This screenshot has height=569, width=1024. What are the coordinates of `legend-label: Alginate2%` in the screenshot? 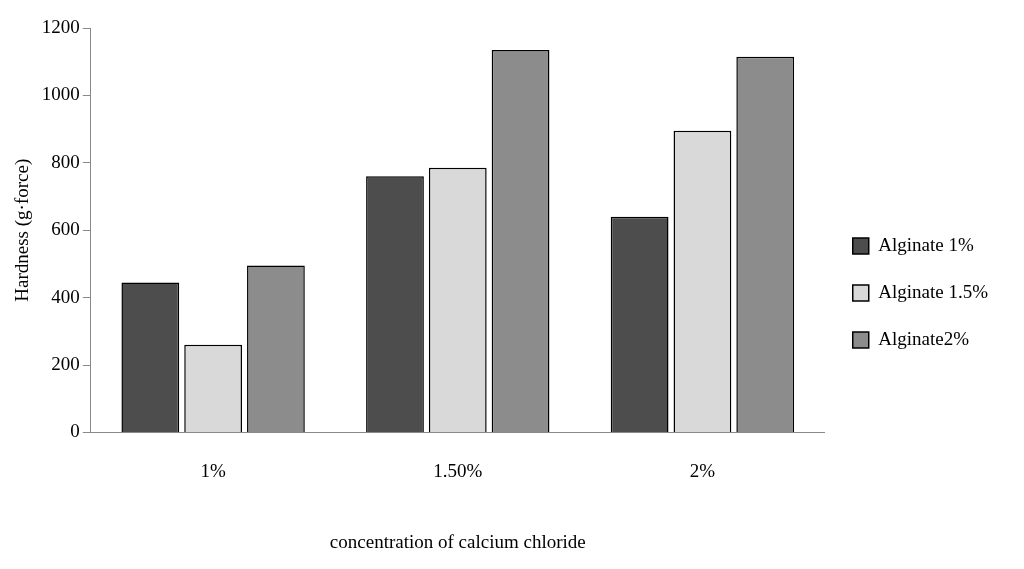 It's located at (924, 338).